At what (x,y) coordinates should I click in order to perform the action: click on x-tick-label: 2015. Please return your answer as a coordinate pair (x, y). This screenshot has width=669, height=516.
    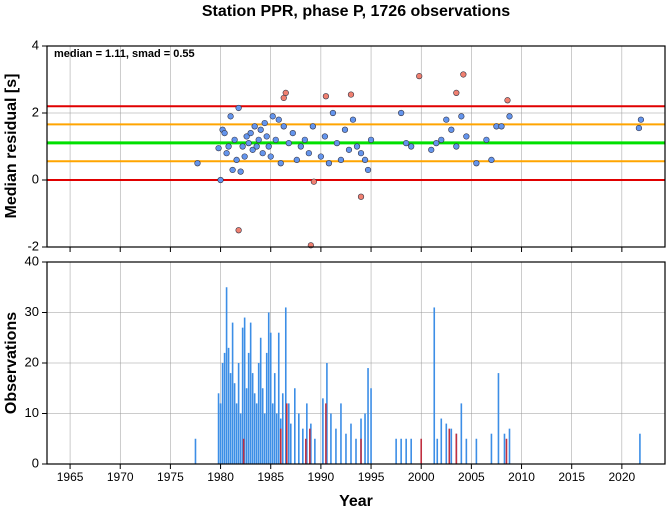
    Looking at the image, I should click on (571, 477).